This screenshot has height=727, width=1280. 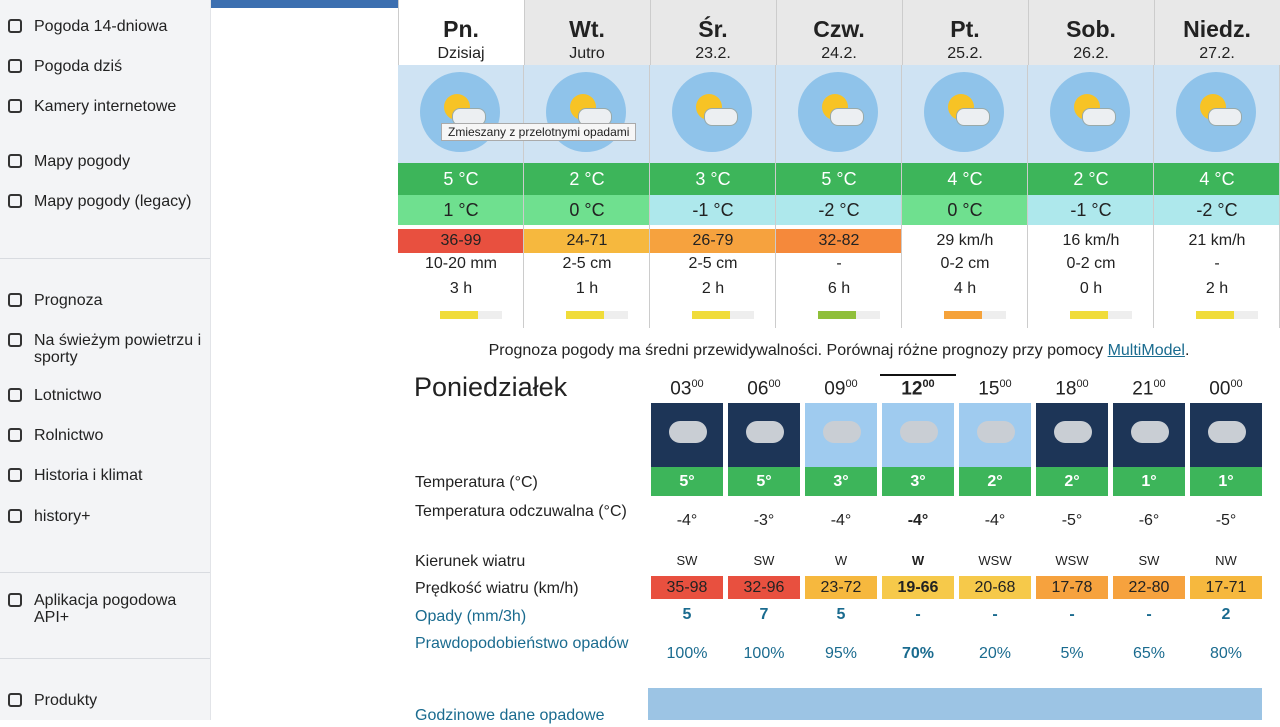 What do you see at coordinates (105, 609) in the screenshot?
I see `sidebar-item: Aplikacja pogodowa API+` at bounding box center [105, 609].